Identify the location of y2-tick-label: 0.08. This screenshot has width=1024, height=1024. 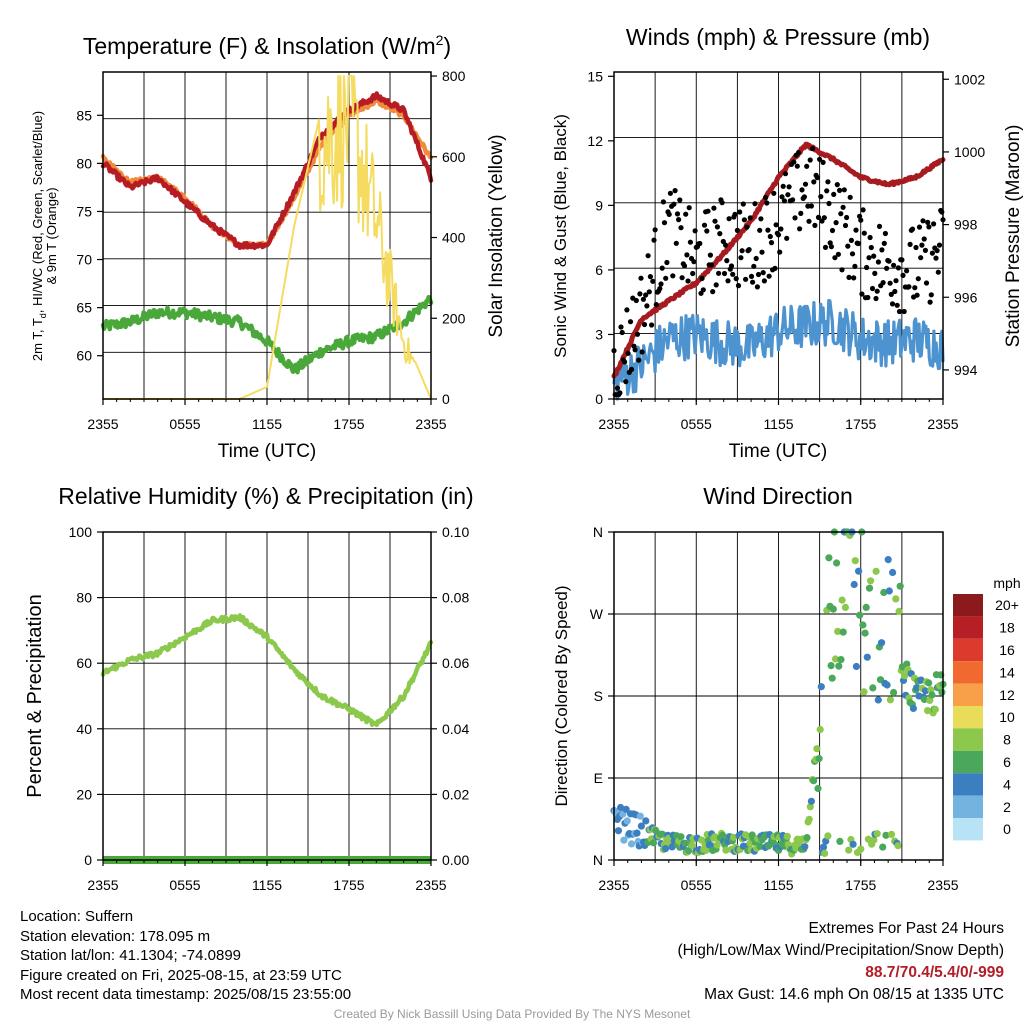
(455, 598).